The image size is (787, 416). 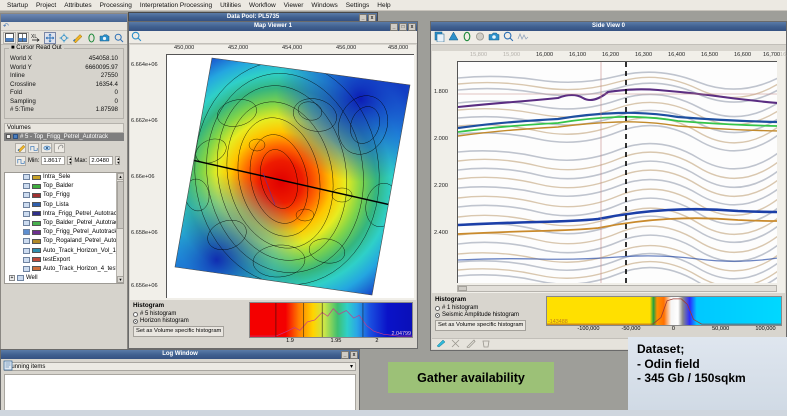 I want to click on scroll-up-icon: ▲, so click(x=120, y=176).